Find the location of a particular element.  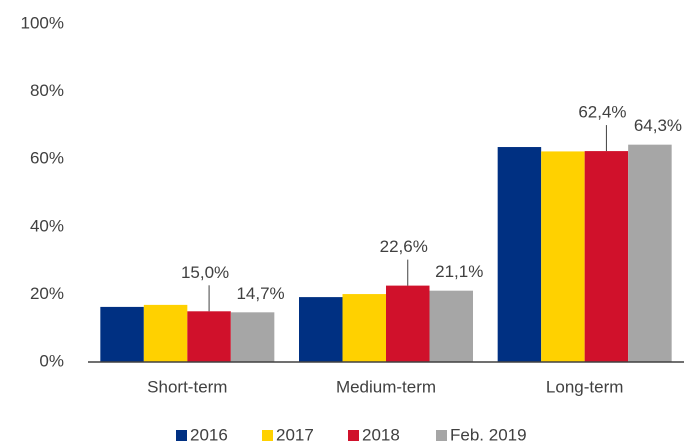

legend-label: 2018 is located at coordinates (381, 434).